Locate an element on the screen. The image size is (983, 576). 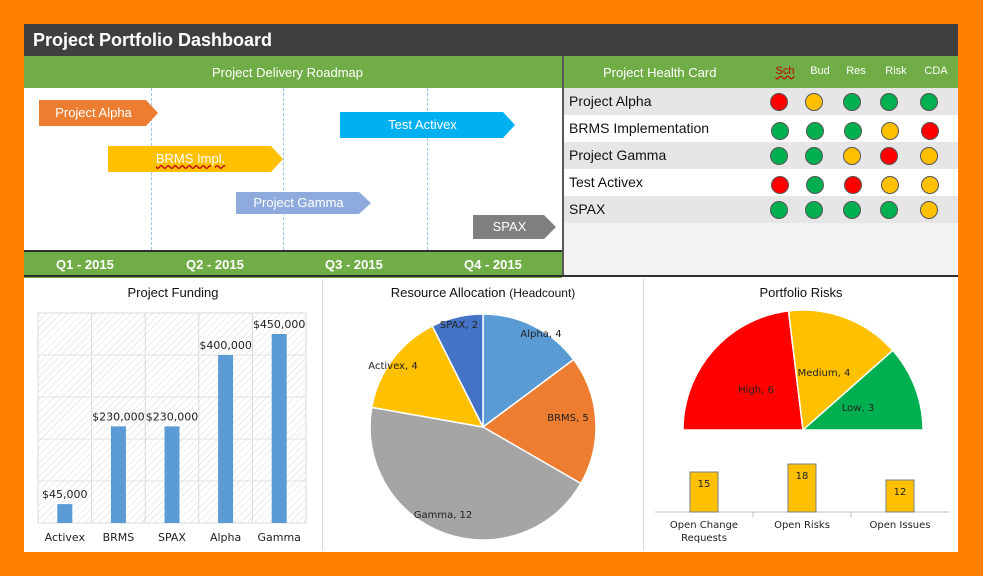
open-items-bar is located at coordinates (900, 496).